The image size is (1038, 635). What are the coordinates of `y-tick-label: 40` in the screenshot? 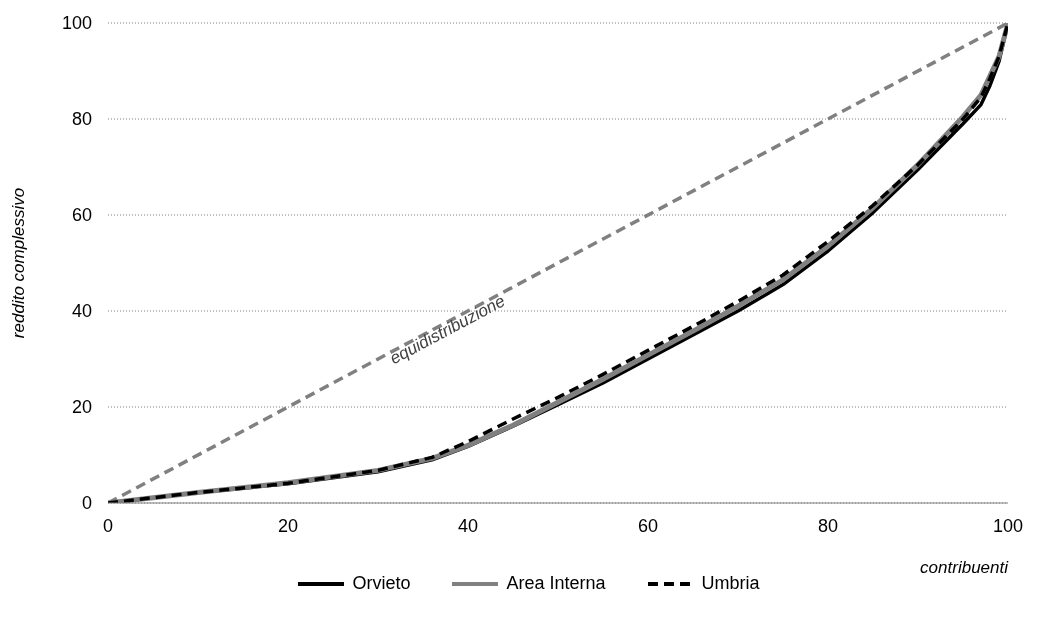 It's located at (81, 311).